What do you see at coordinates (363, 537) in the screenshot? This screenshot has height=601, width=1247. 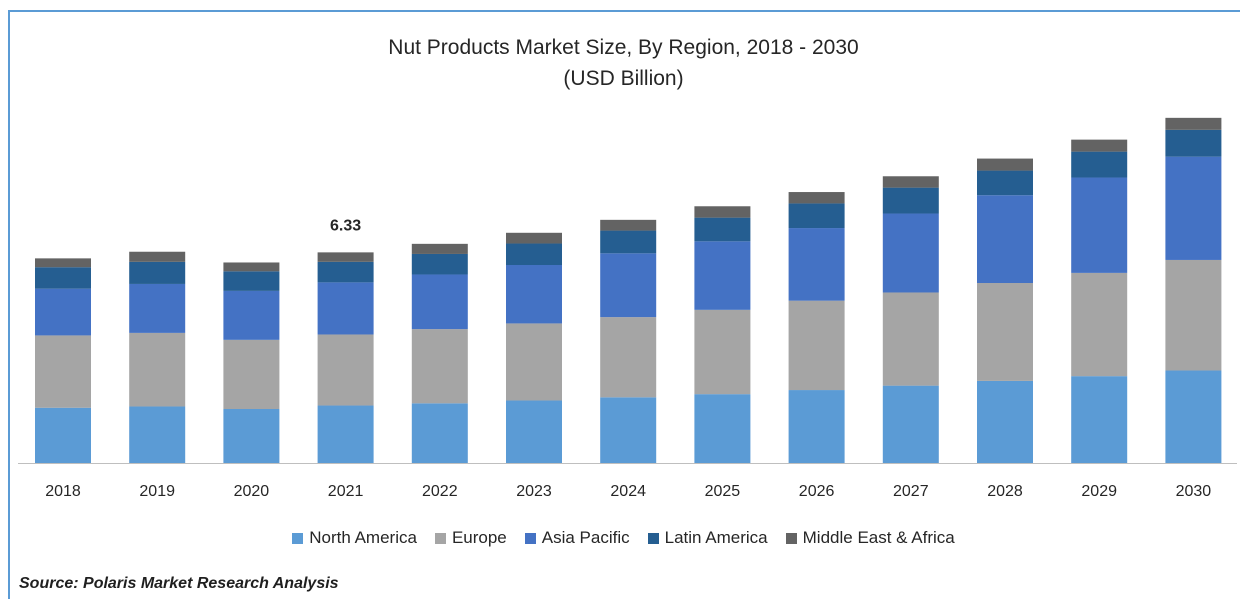 I see `legend-label: North America` at bounding box center [363, 537].